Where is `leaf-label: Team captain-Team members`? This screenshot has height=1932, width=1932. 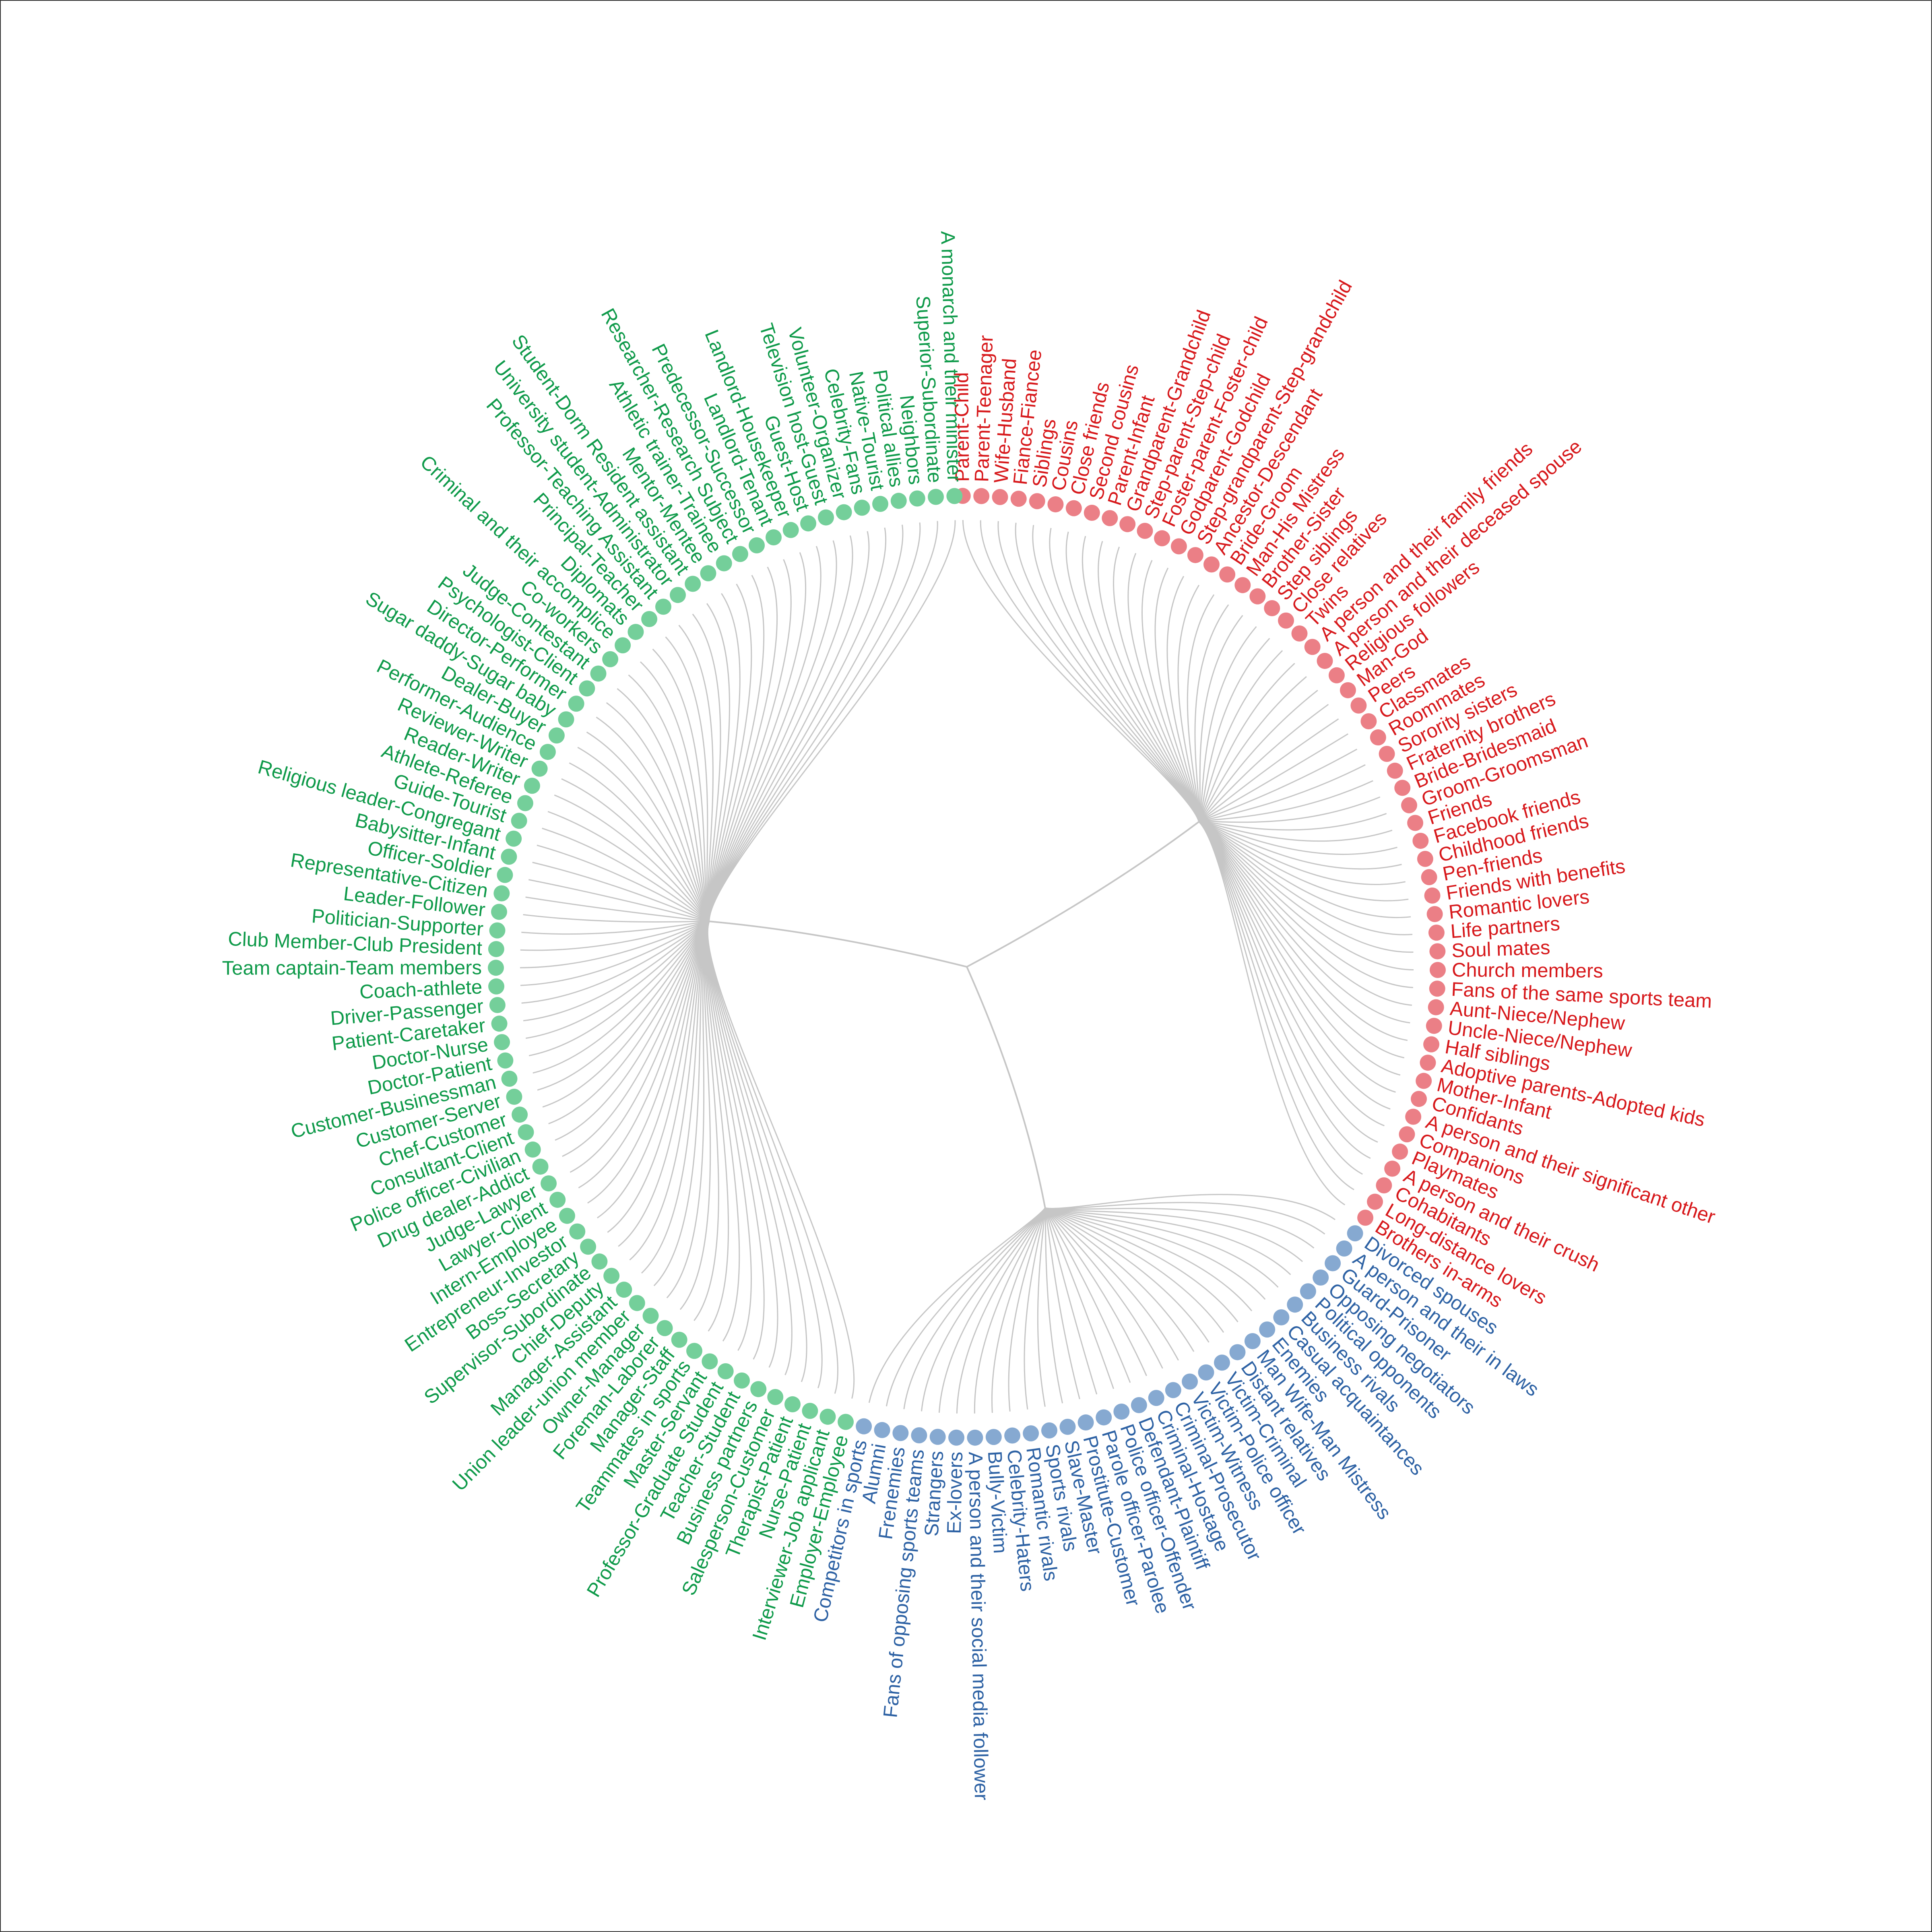 leaf-label: Team captain-Team members is located at coordinates (352, 968).